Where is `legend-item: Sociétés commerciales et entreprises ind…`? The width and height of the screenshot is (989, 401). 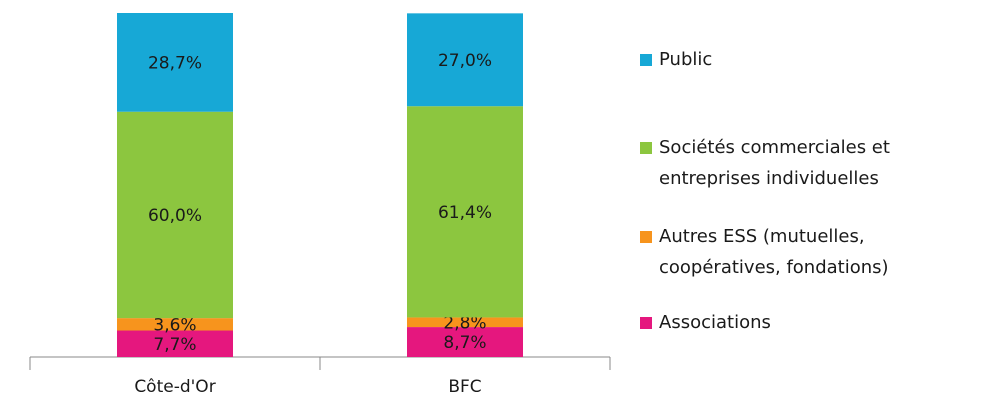 legend-item: Sociétés commerciales et entreprises ind… is located at coordinates (805, 163).